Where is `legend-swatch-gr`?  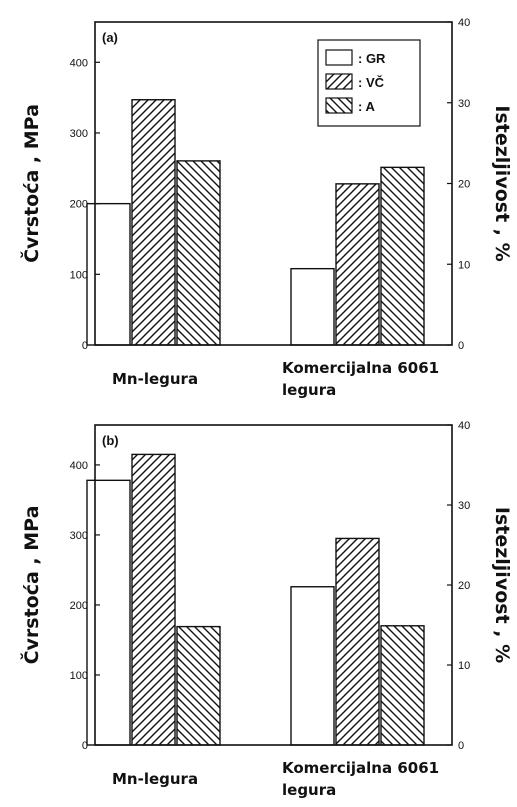
legend-swatch-gr is located at coordinates (339, 57).